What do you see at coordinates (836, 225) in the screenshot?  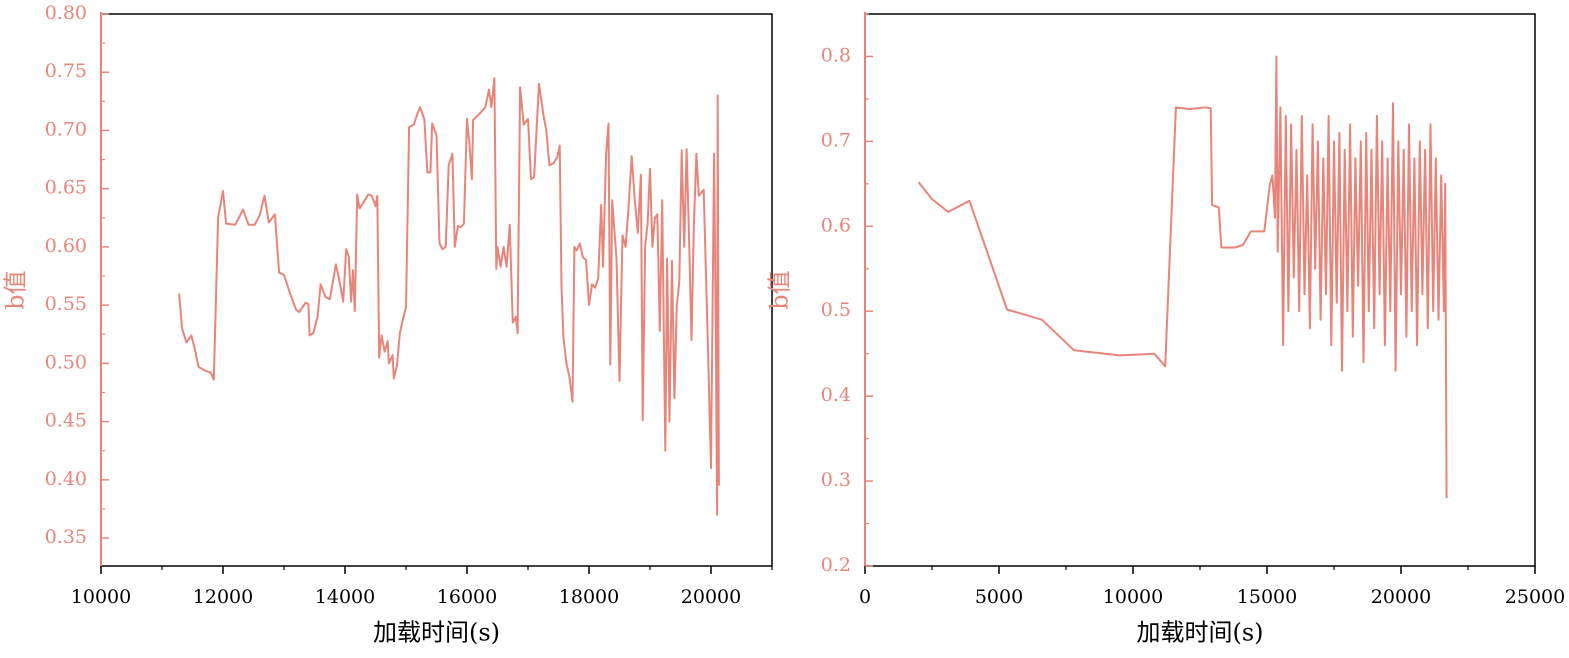 I see `y-tick-label: 0.6` at bounding box center [836, 225].